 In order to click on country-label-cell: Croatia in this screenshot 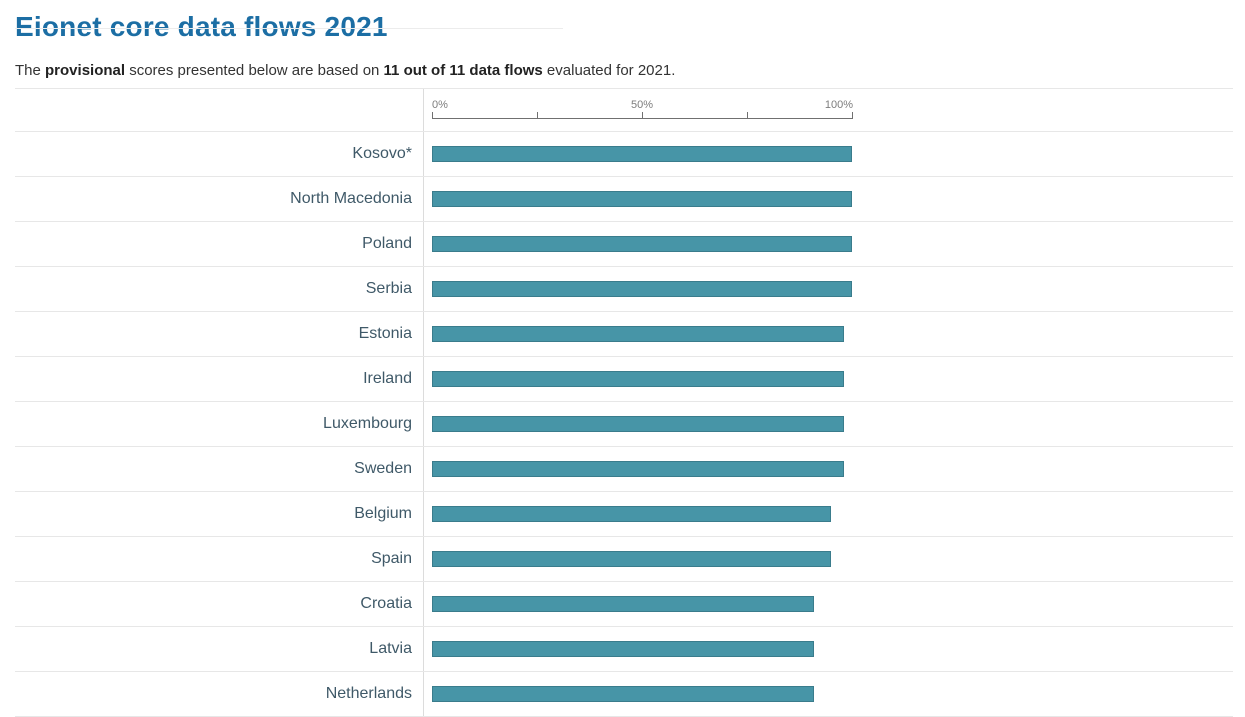, I will do `click(219, 604)`.